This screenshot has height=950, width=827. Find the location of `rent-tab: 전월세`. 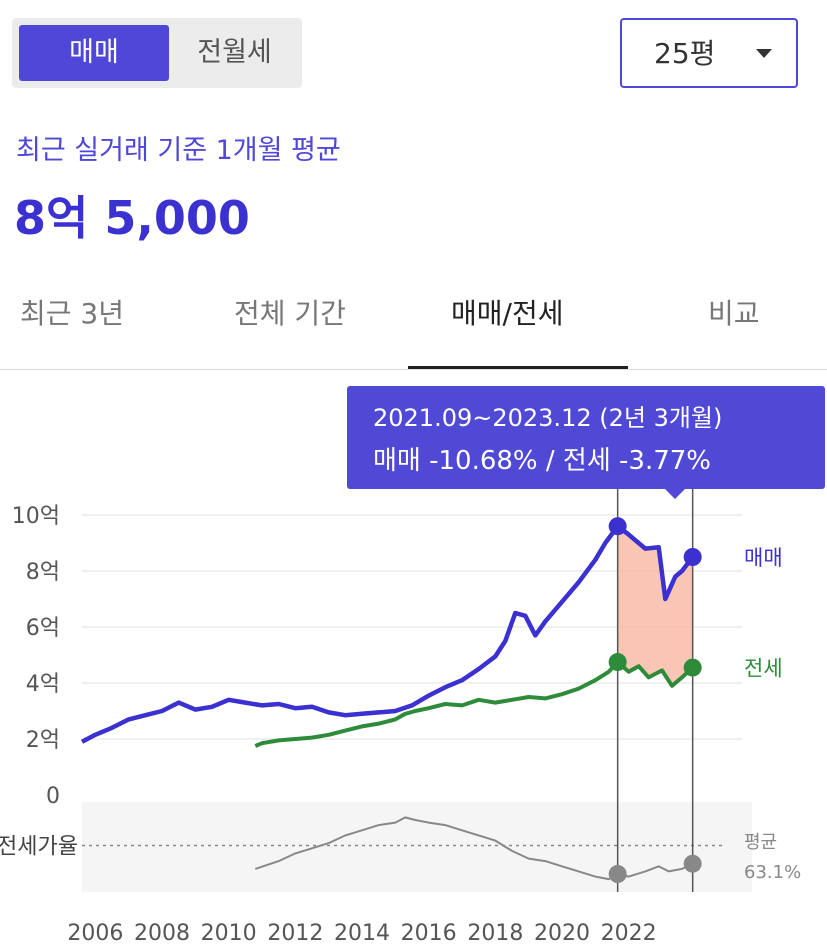

rent-tab: 전월세 is located at coordinates (234, 52).